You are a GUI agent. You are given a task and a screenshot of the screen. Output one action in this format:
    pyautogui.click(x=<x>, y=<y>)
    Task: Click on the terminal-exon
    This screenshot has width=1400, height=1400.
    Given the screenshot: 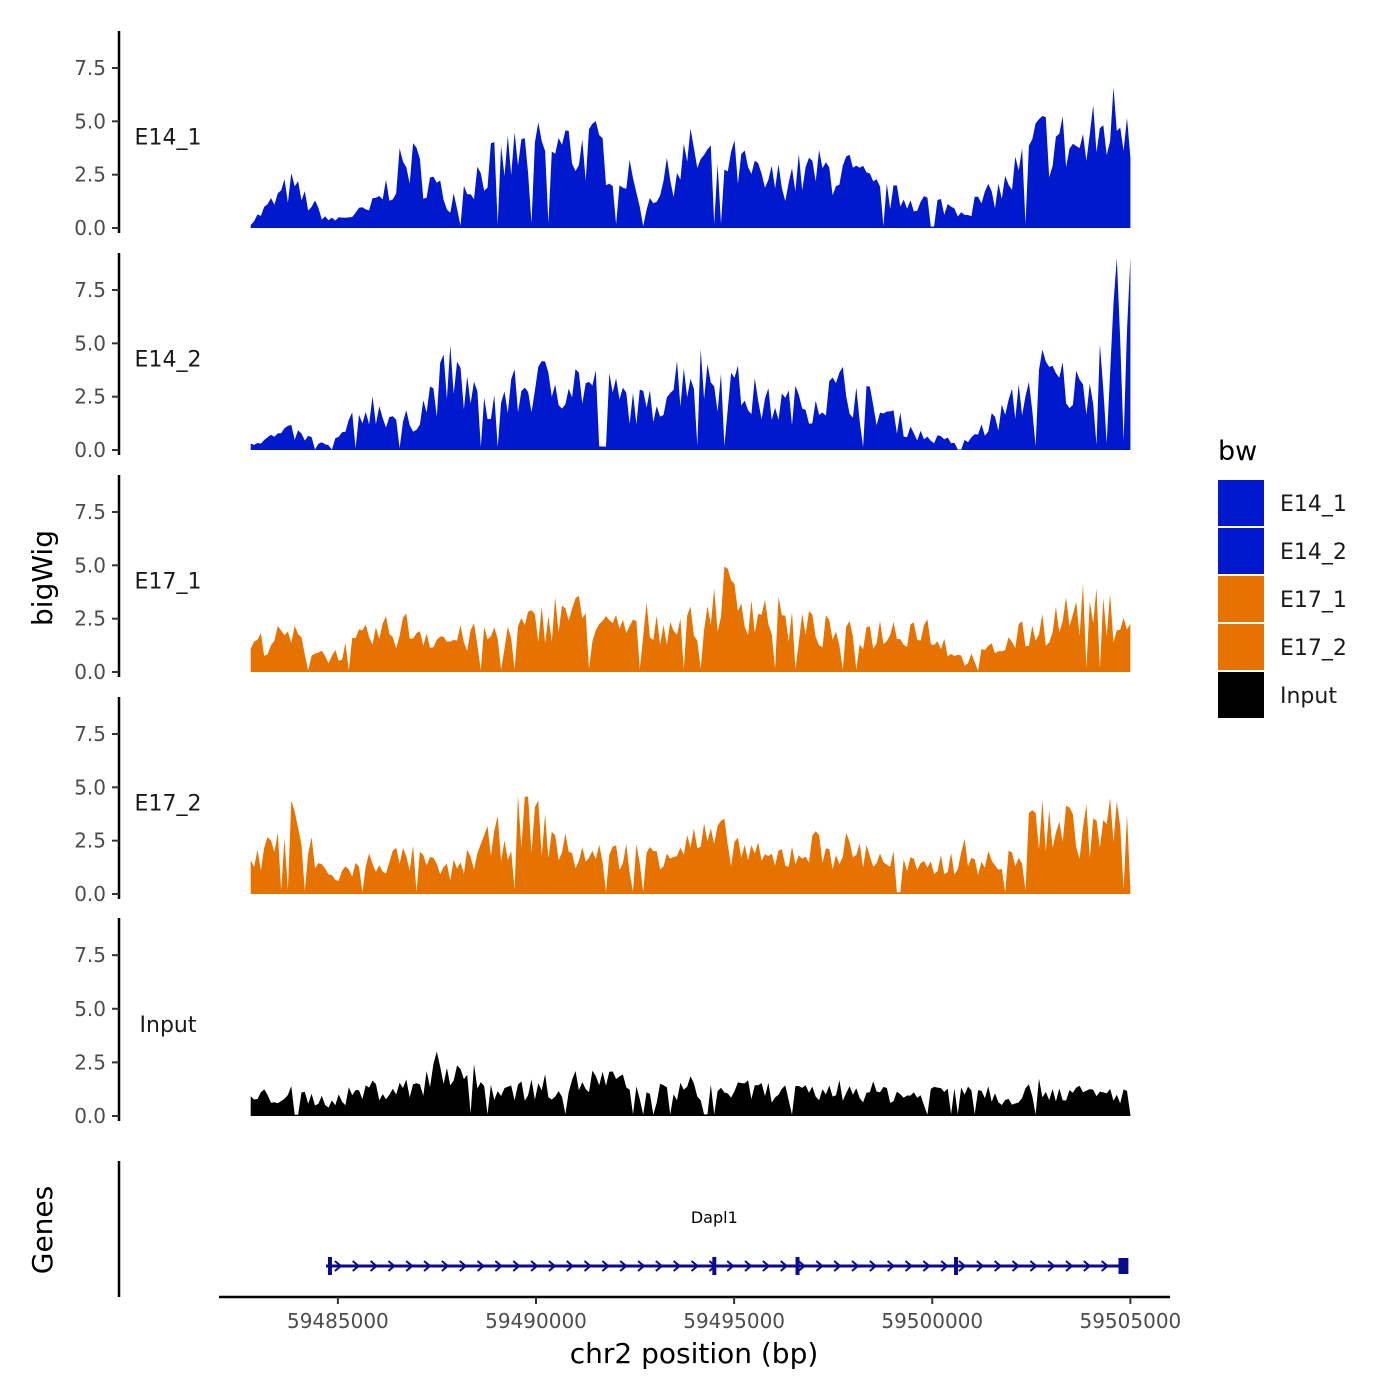 What is the action you would take?
    pyautogui.click(x=1123, y=1266)
    